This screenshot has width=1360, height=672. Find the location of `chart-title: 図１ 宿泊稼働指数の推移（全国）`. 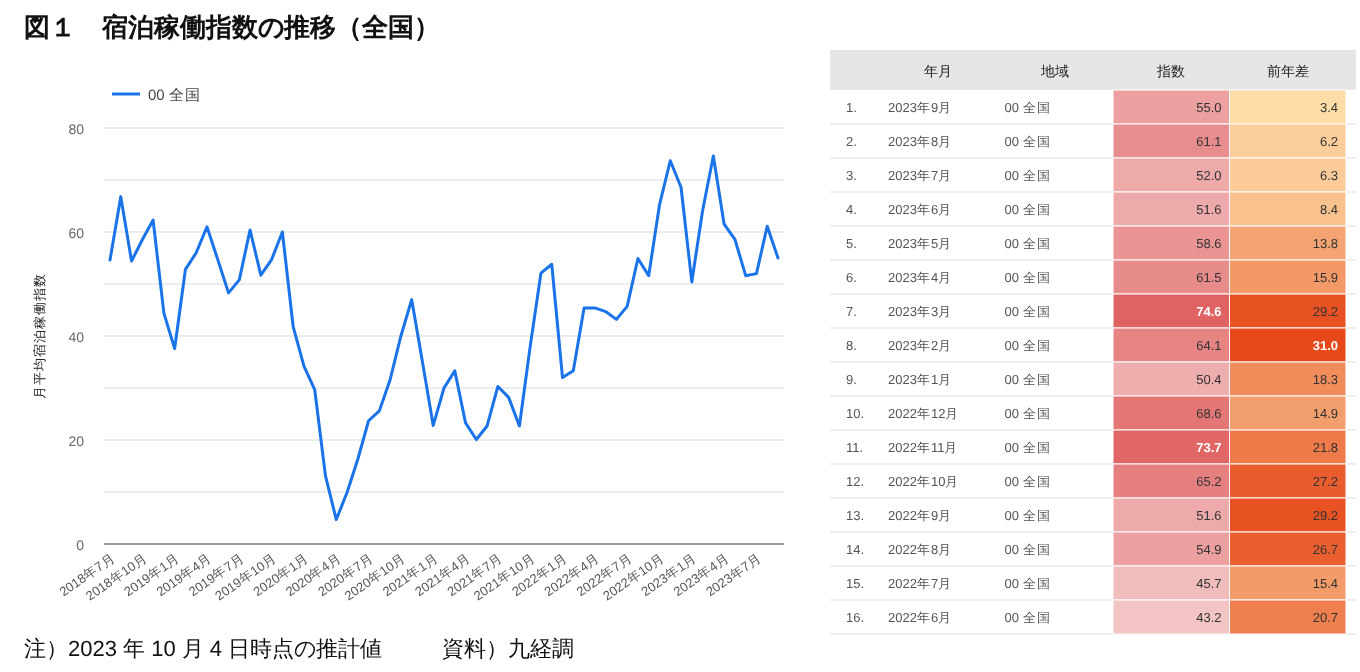

chart-title: 図１ 宿泊稼働指数の推移（全国） is located at coordinates (232, 27).